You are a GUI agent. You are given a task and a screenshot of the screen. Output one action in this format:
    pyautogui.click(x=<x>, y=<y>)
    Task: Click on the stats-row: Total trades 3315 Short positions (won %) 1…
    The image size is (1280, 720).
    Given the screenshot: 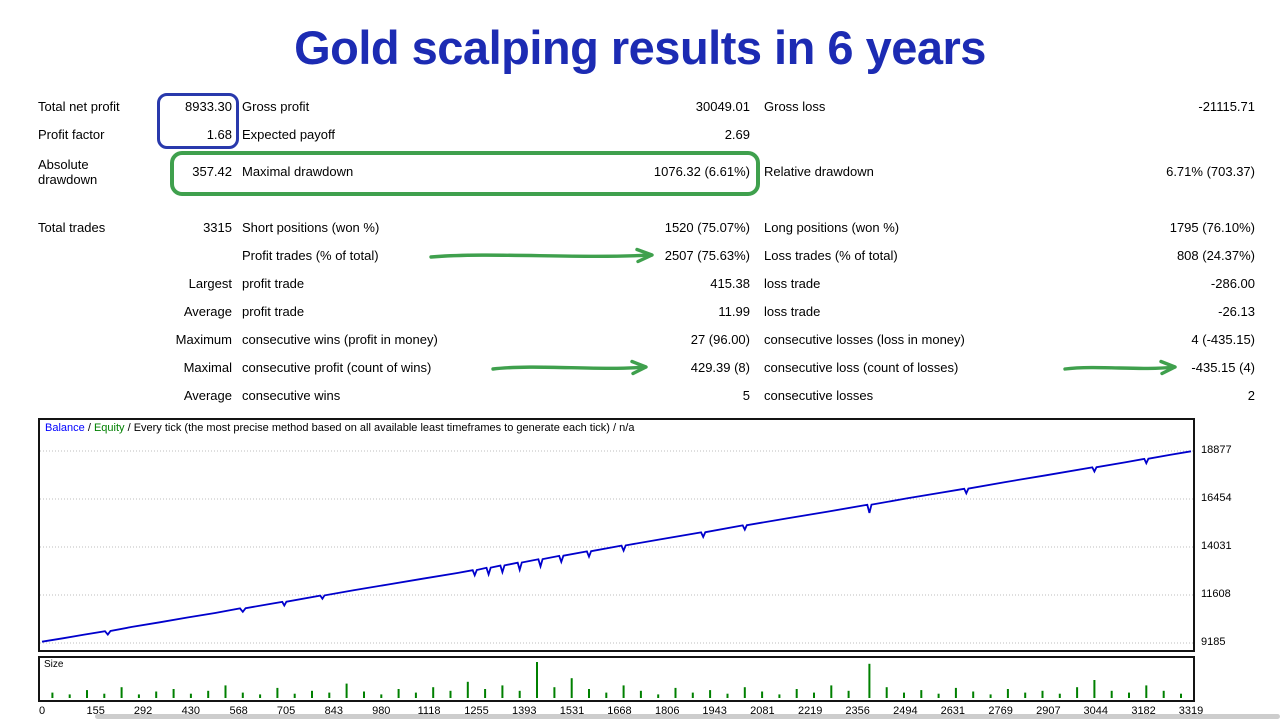 What is the action you would take?
    pyautogui.click(x=646, y=227)
    